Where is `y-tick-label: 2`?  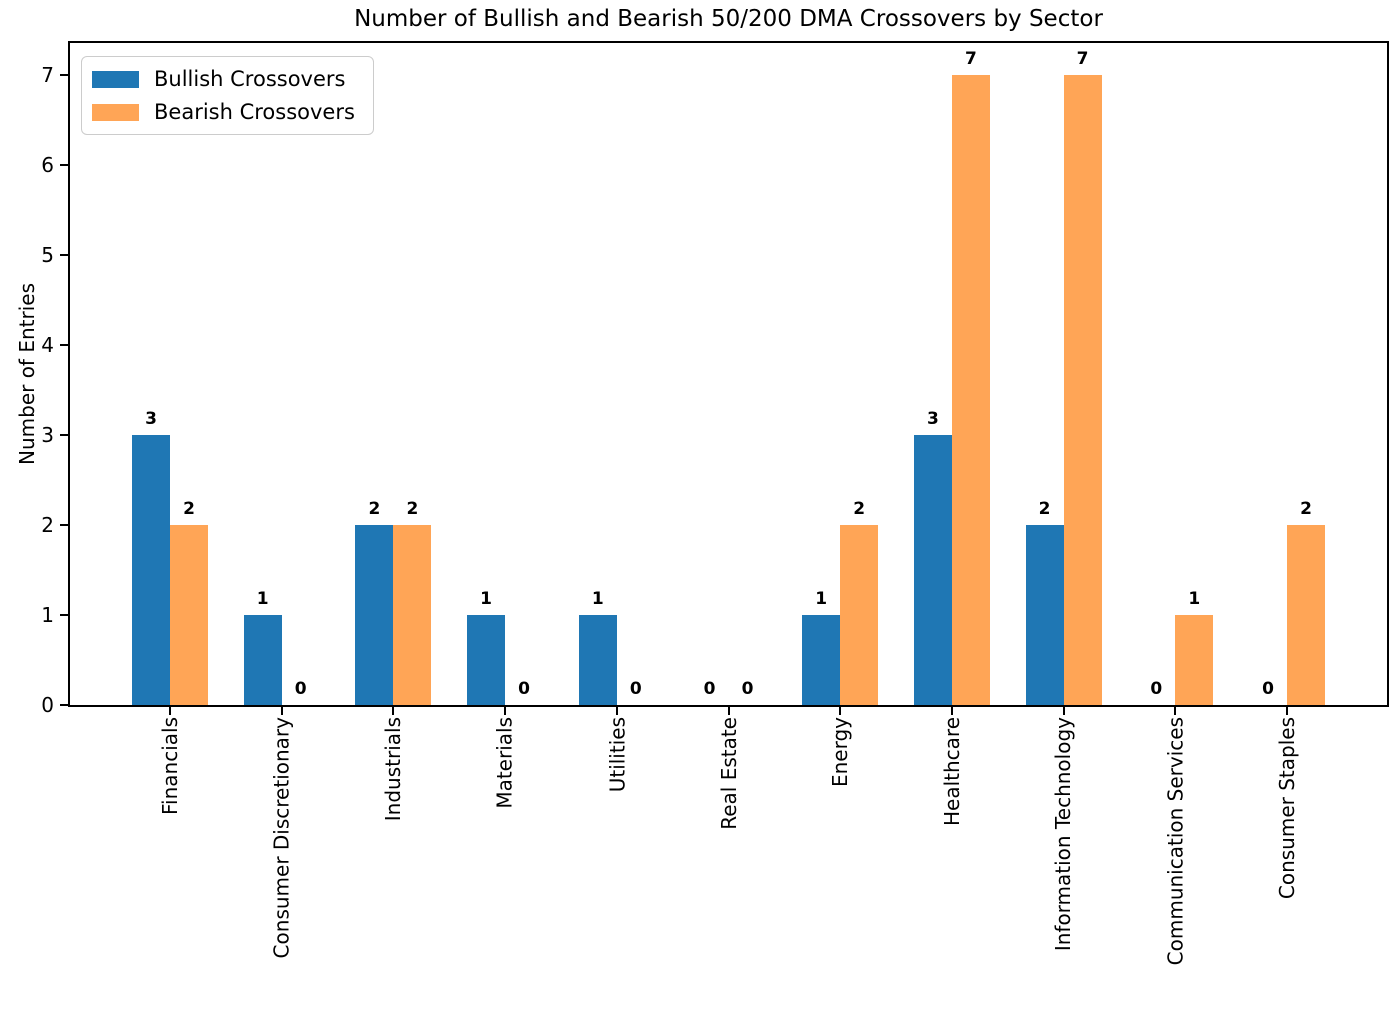 y-tick-label: 2 is located at coordinates (47, 524).